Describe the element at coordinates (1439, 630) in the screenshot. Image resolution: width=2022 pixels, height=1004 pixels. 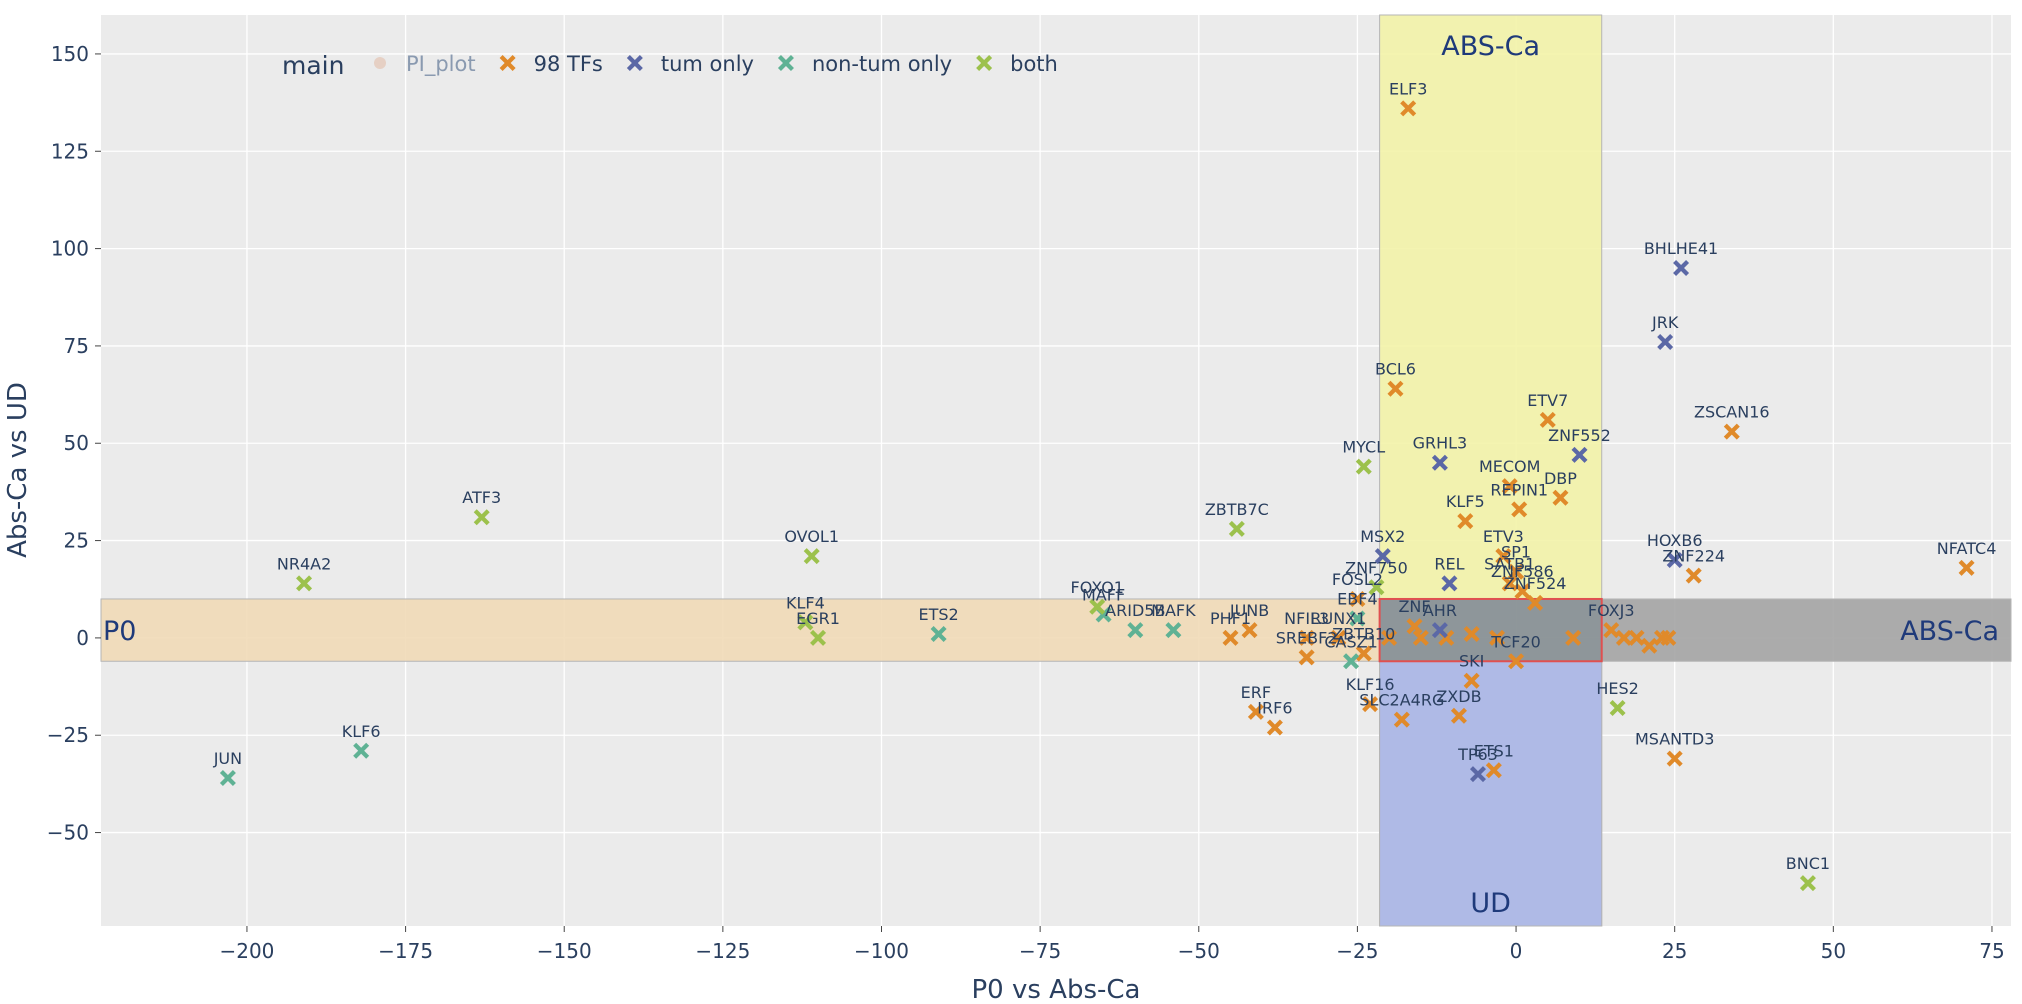
I see `point-ahr` at that location.